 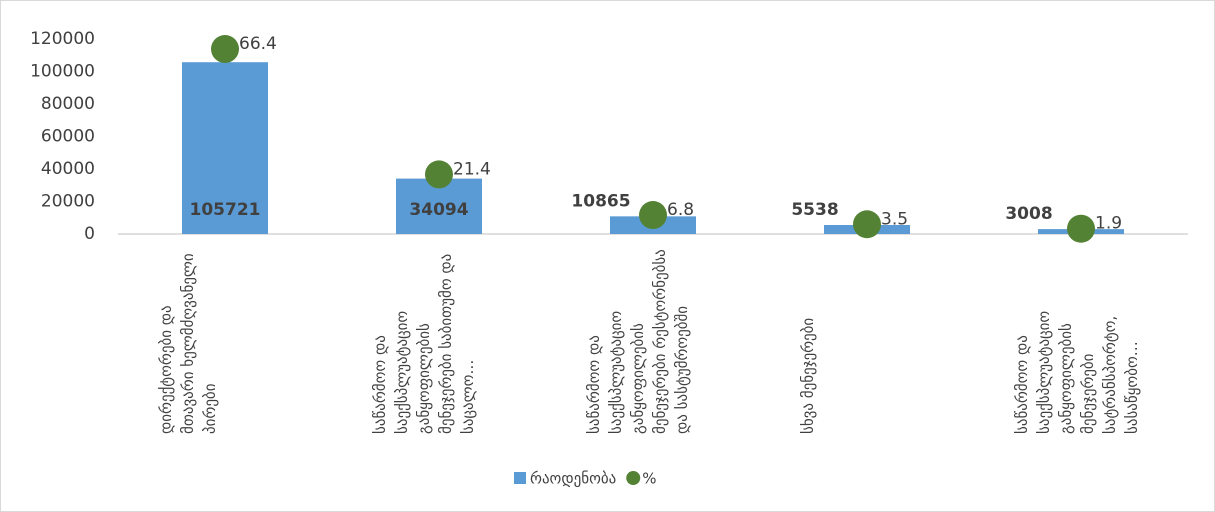 What do you see at coordinates (62, 39) in the screenshot?
I see `y-tick-label: 120000` at bounding box center [62, 39].